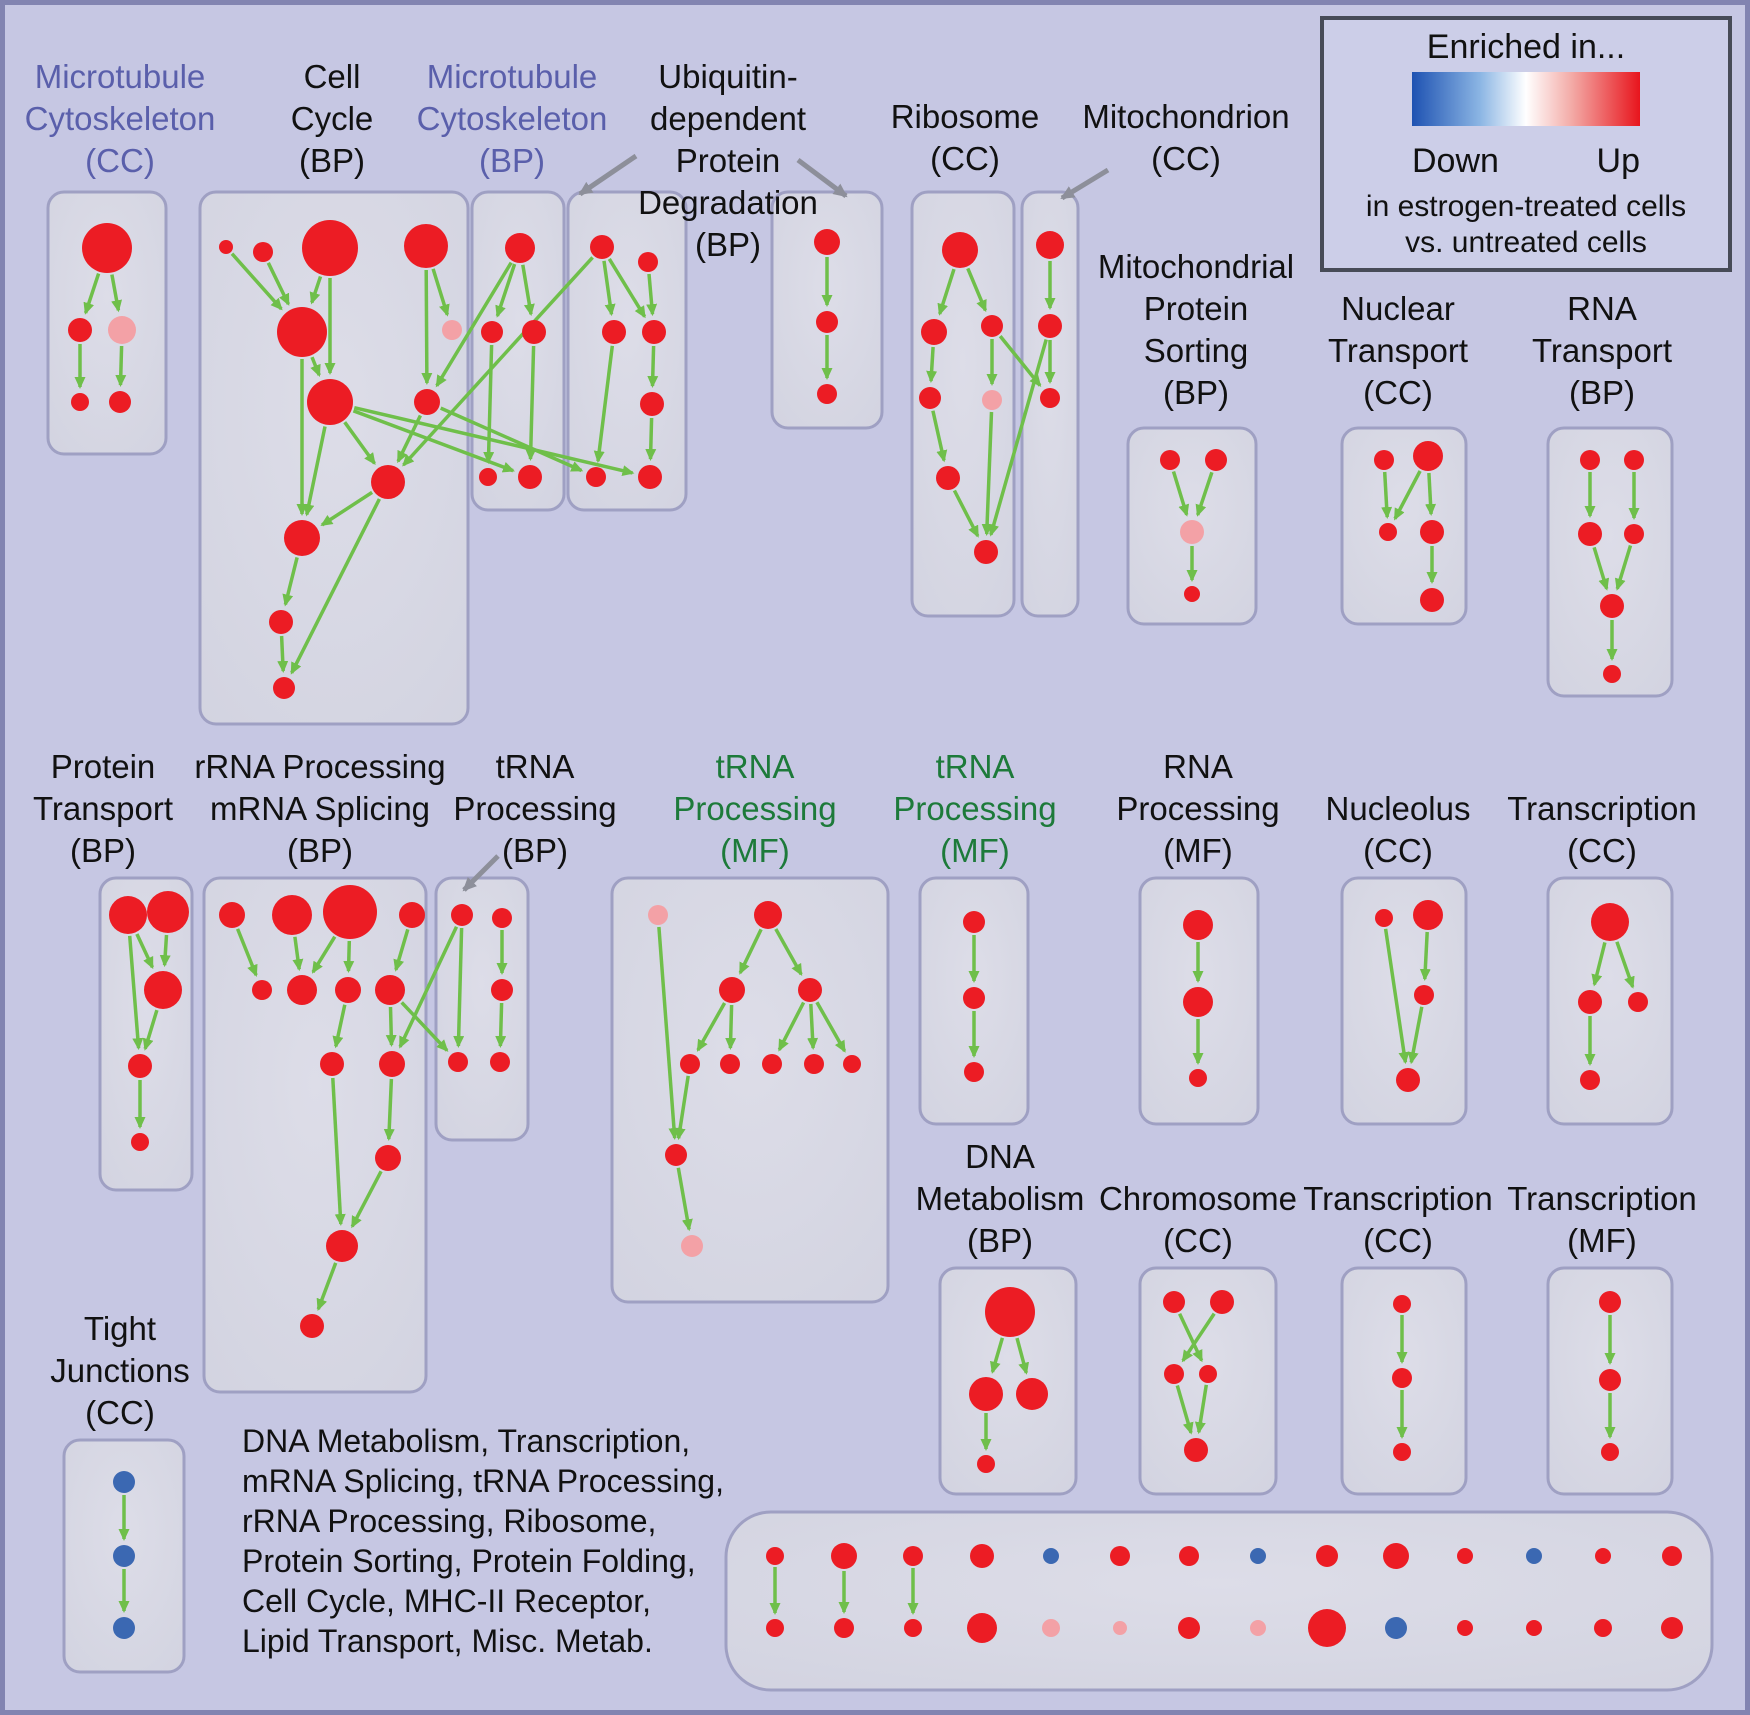  What do you see at coordinates (120, 1412) in the screenshot?
I see `cluster-label-tight-junctions-cc: (CC)` at bounding box center [120, 1412].